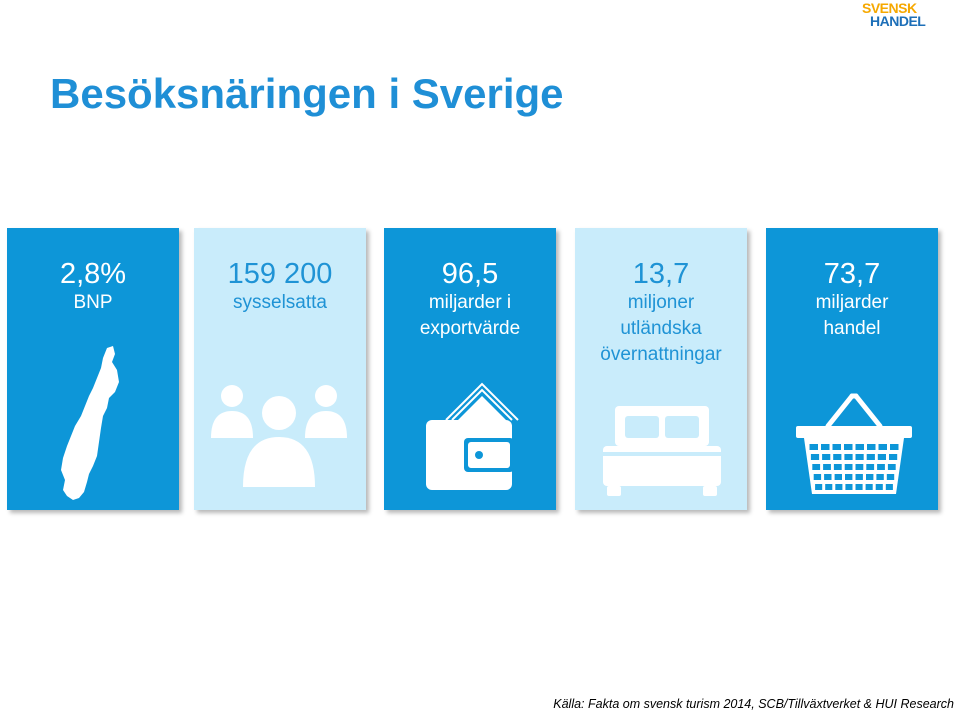  I want to click on stat-label-line: utländska, so click(661, 328).